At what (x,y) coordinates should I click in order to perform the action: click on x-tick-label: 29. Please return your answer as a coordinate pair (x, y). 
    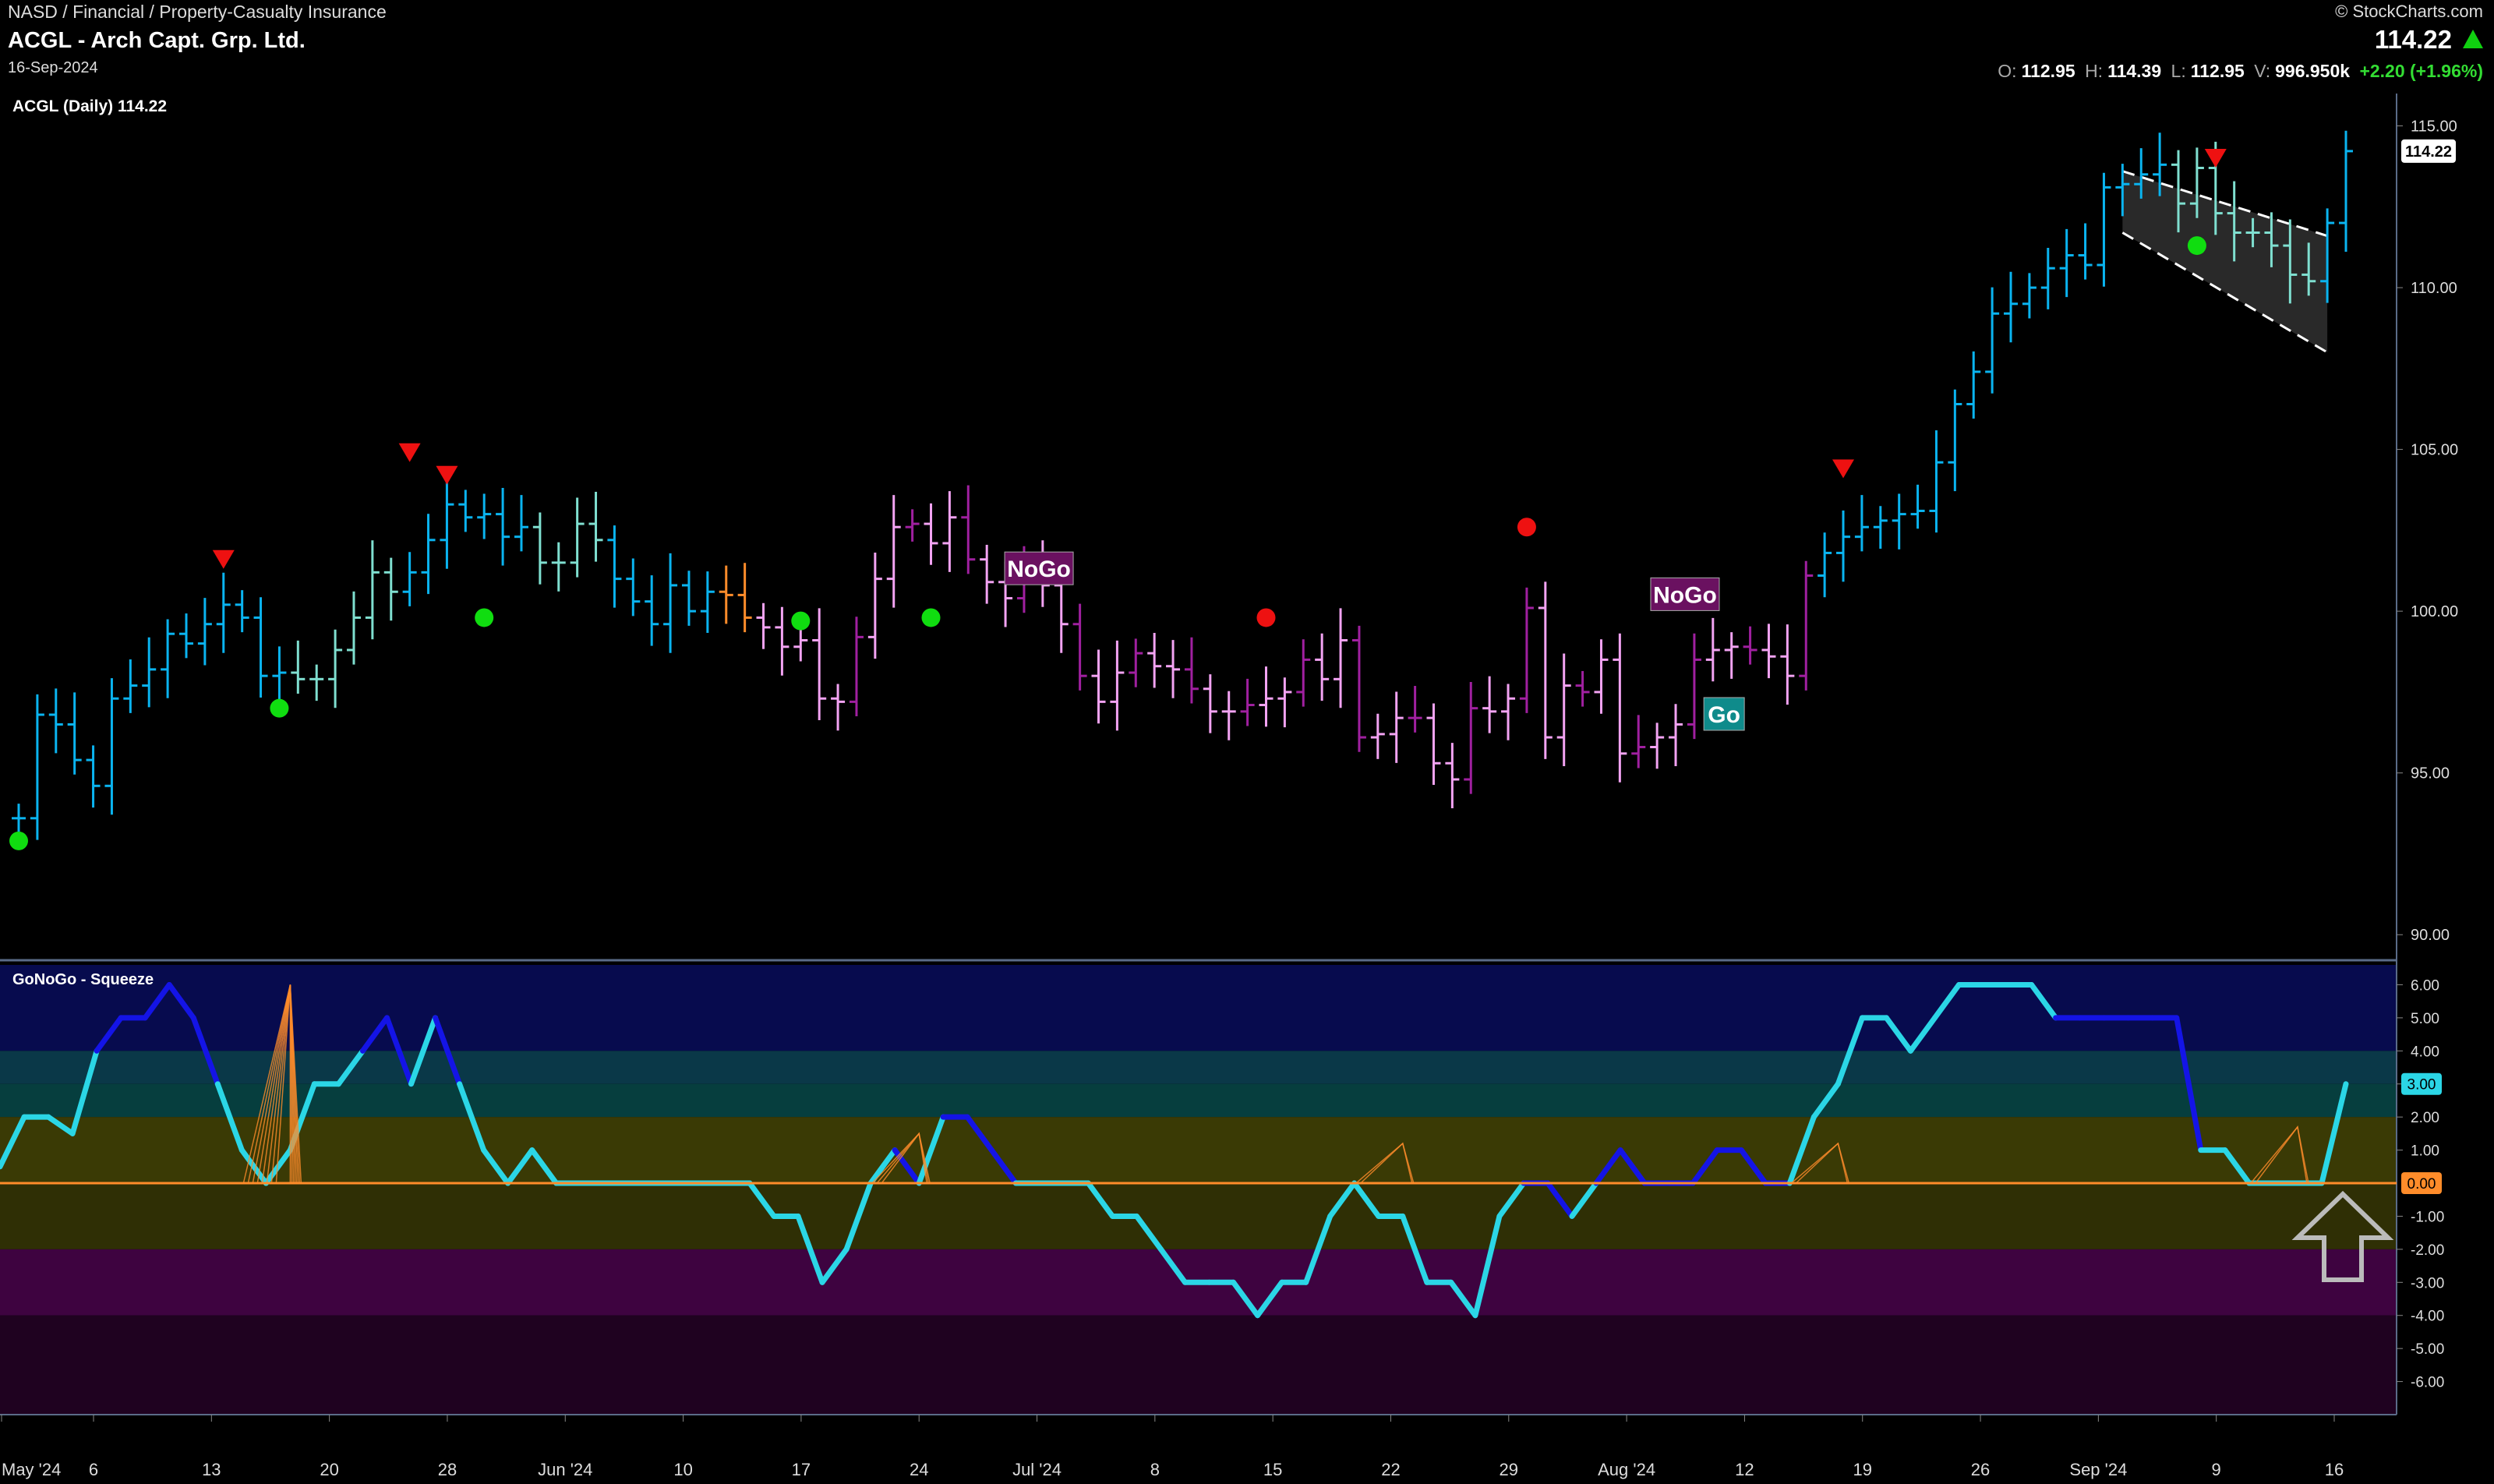
    Looking at the image, I should click on (1509, 1469).